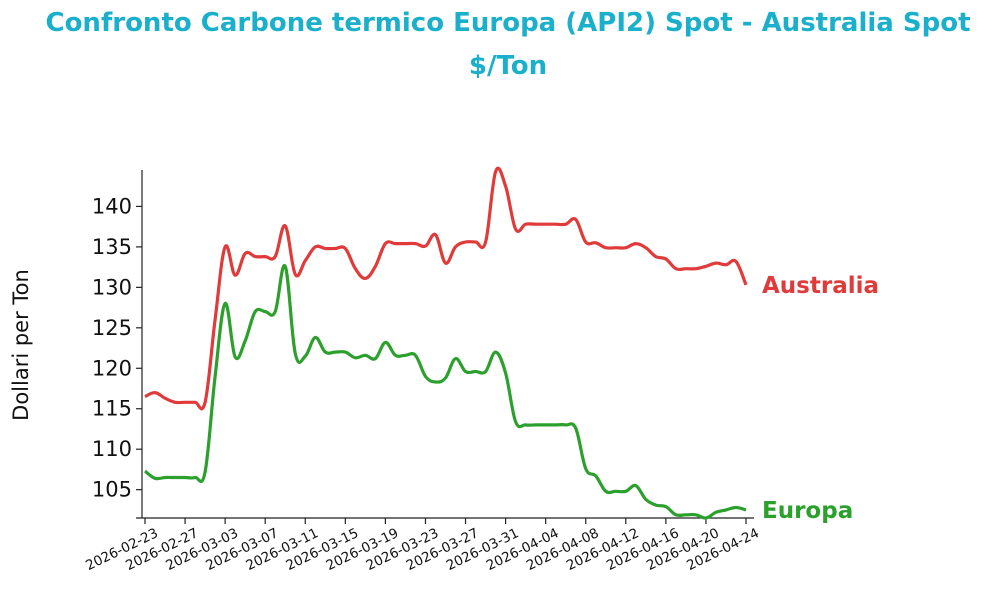 This screenshot has height=594, width=998. Describe the element at coordinates (112, 449) in the screenshot. I see `y-tick-label: 110` at that location.